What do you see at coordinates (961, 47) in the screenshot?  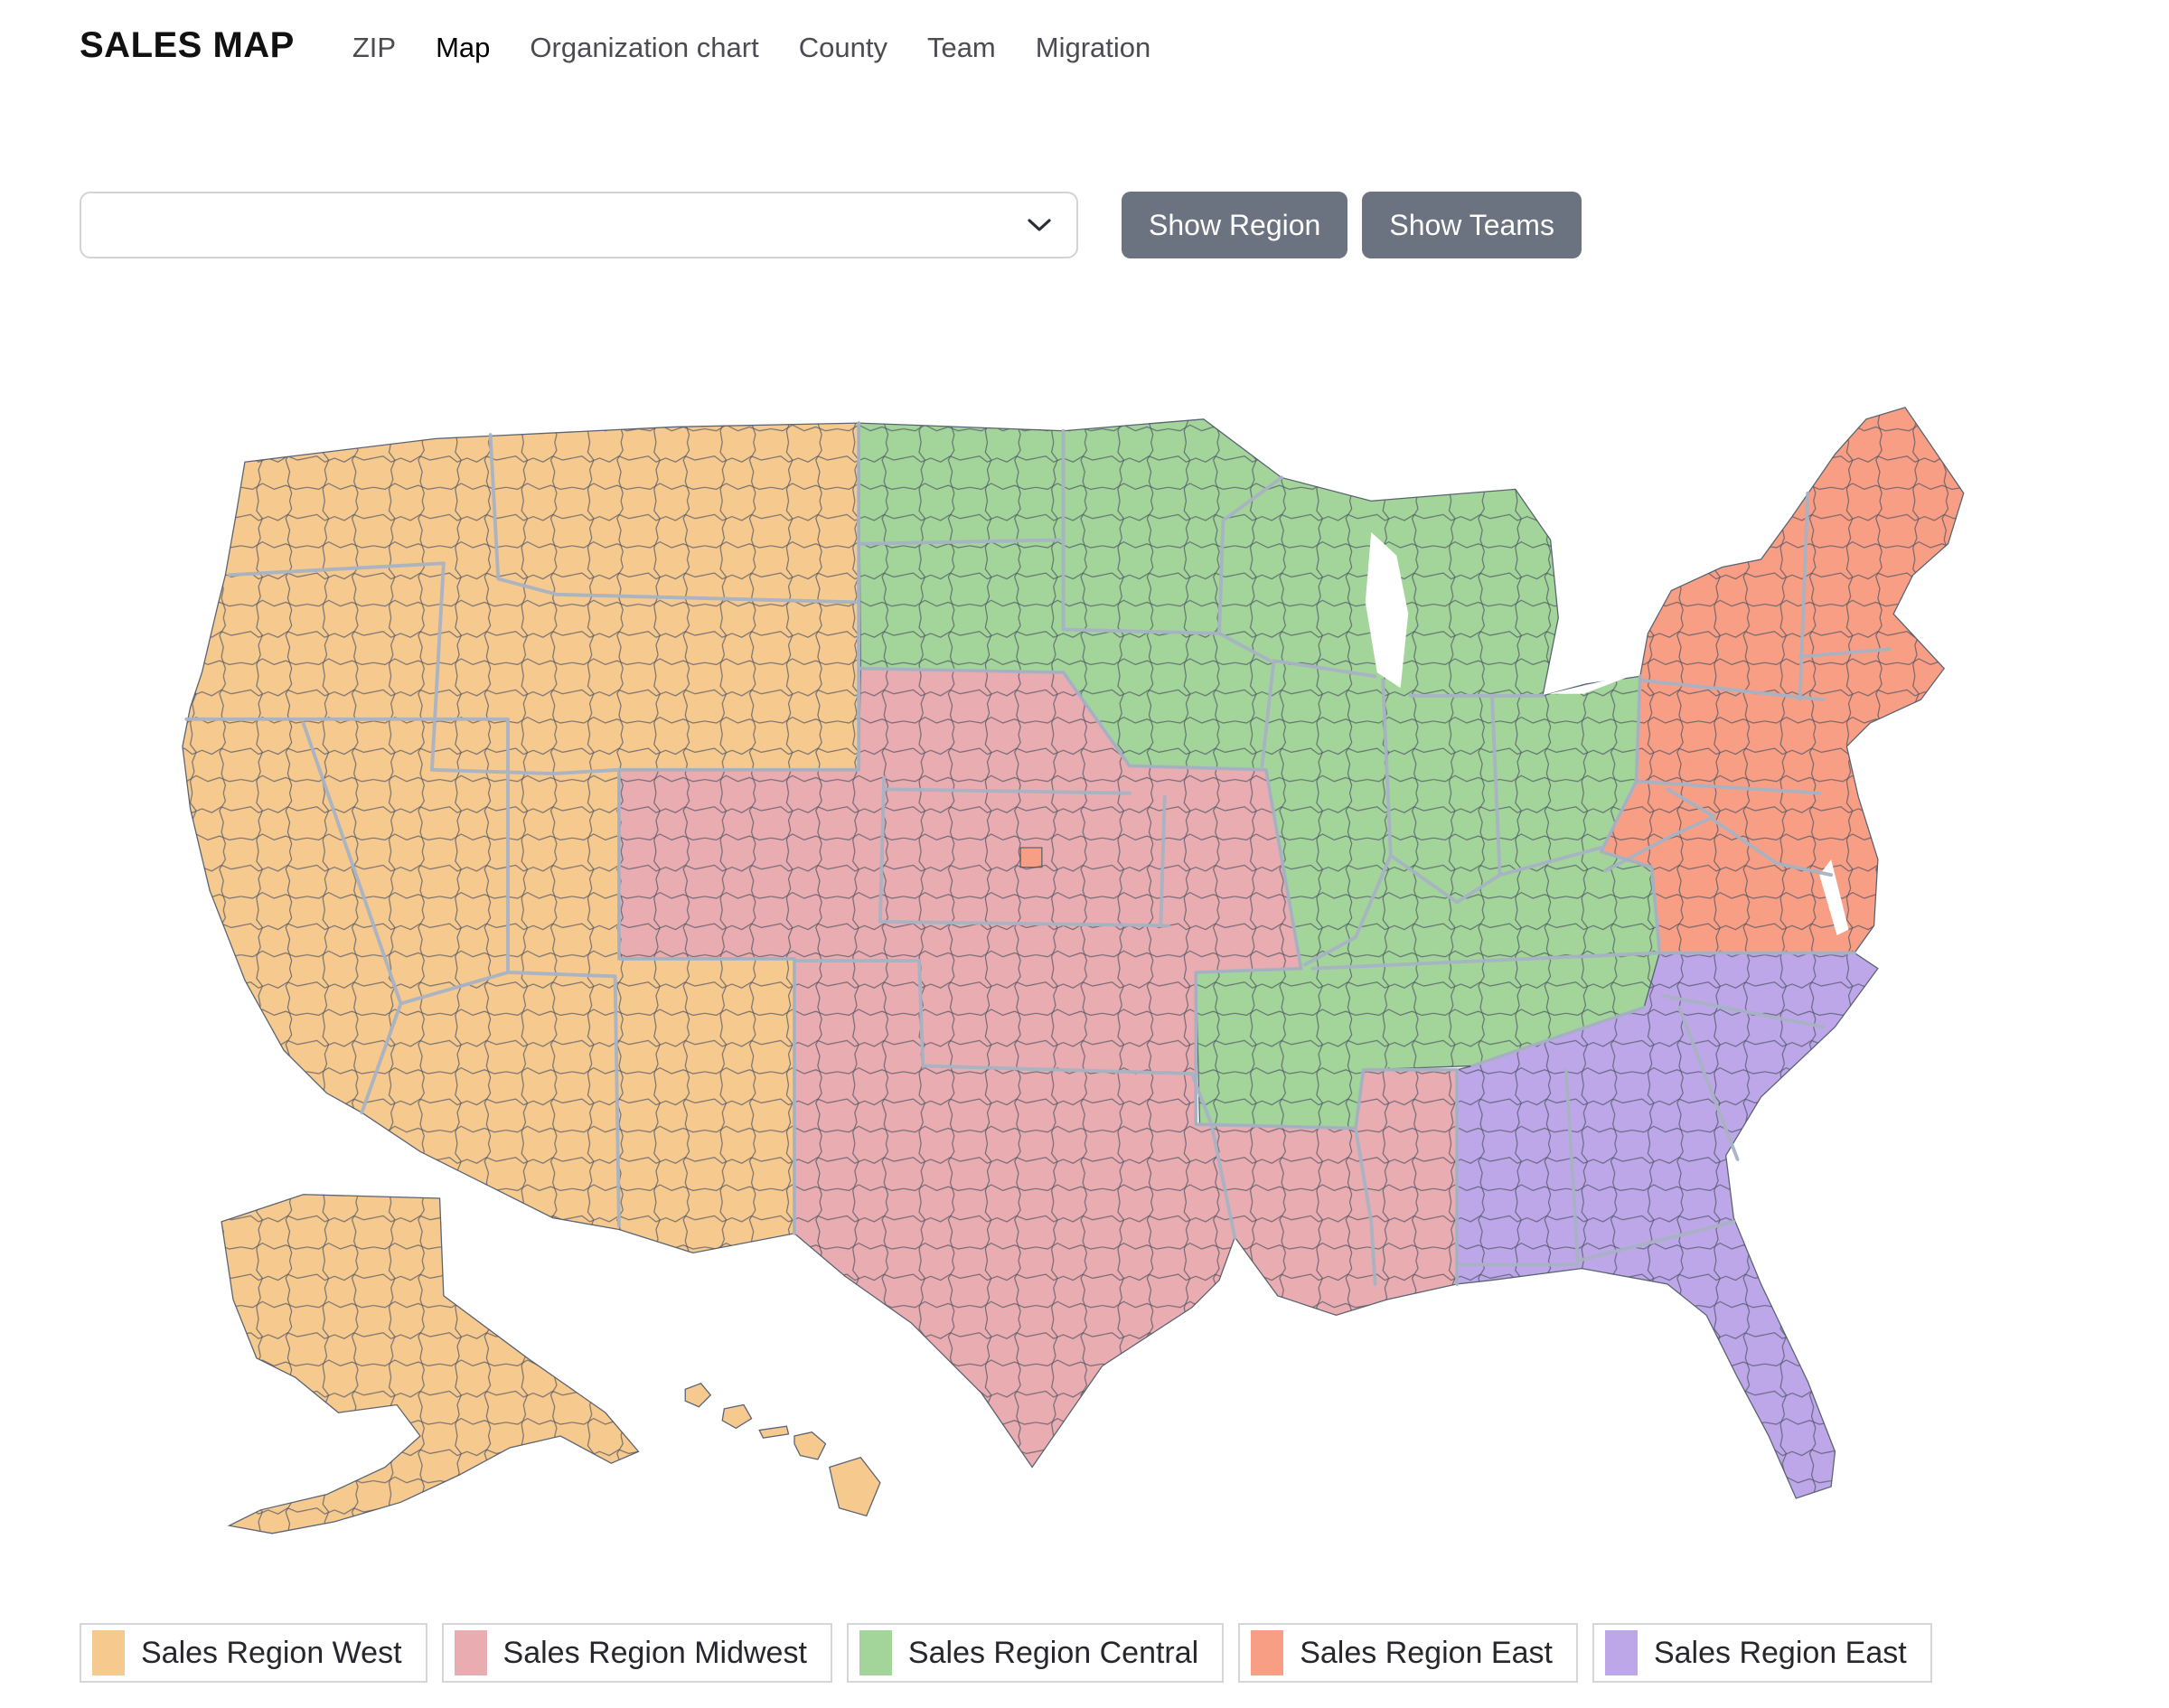 I see `nav-item-team: Team` at bounding box center [961, 47].